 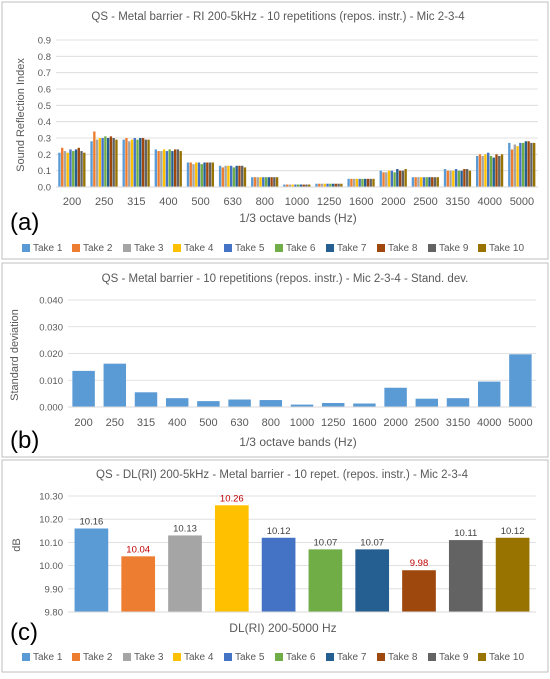 What do you see at coordinates (239, 423) in the screenshot?
I see `panel-b-xtick-label: 630` at bounding box center [239, 423].